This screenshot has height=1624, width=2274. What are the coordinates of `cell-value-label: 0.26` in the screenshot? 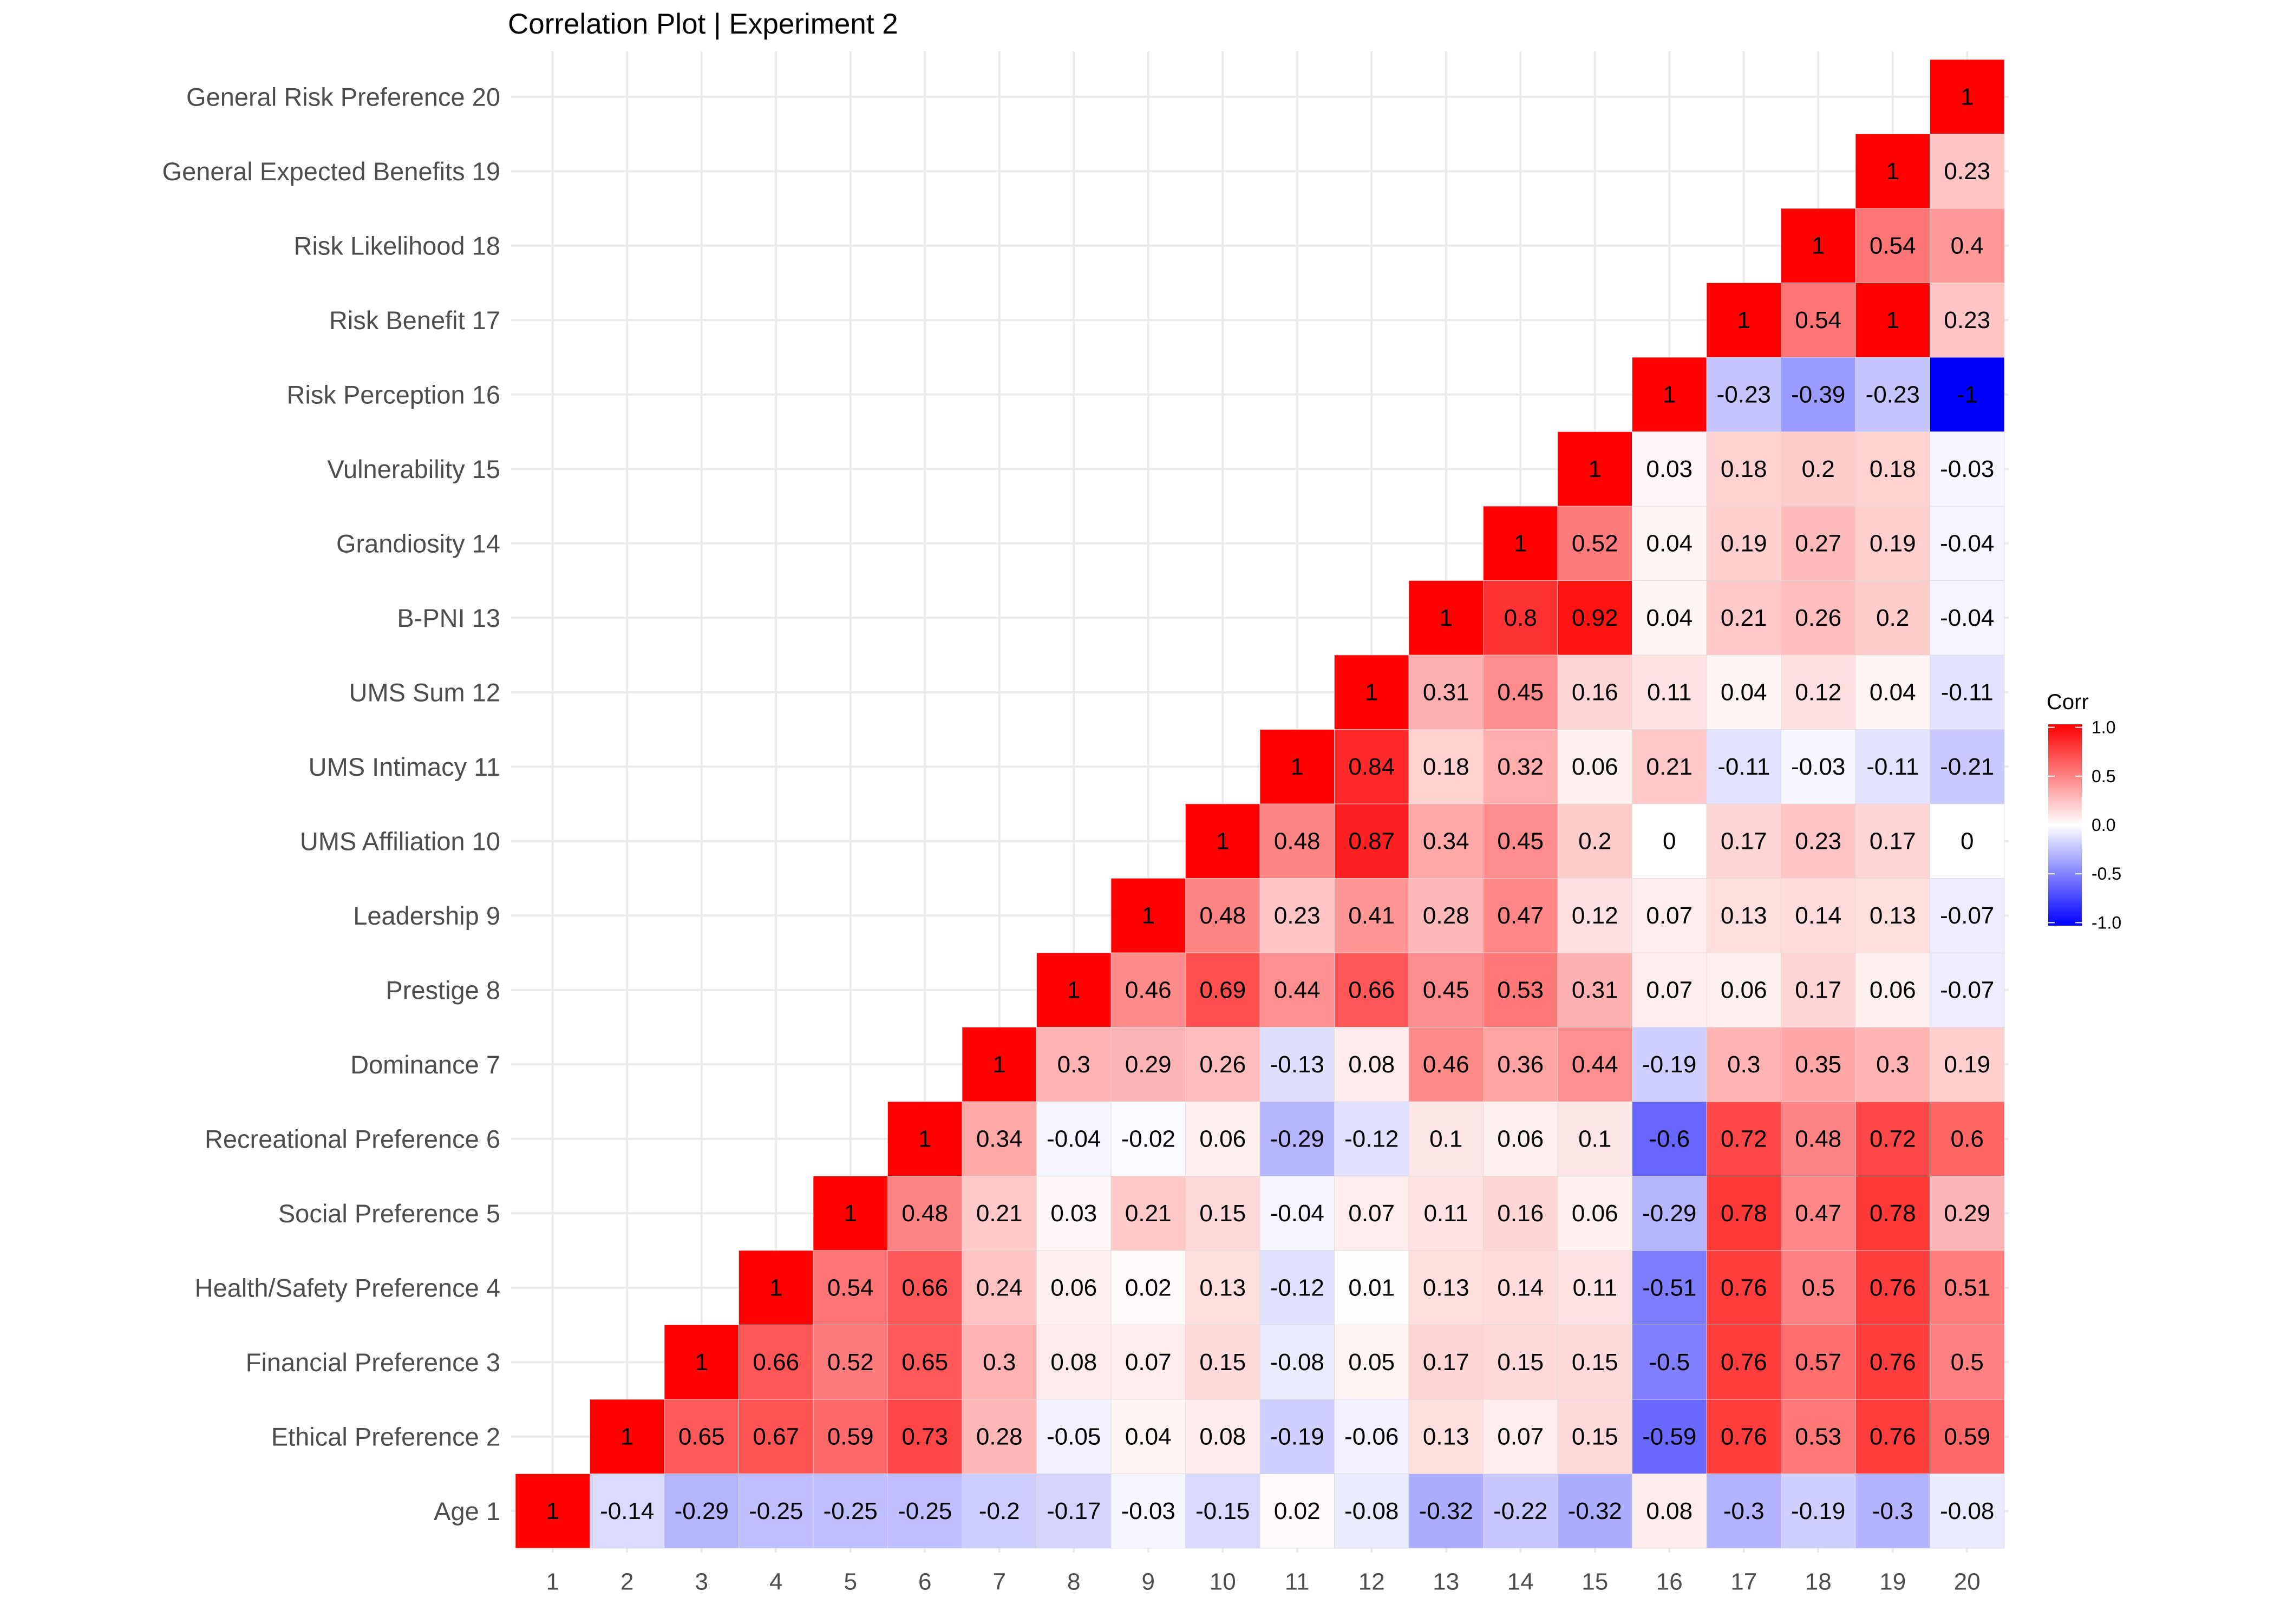 It's located at (1818, 618).